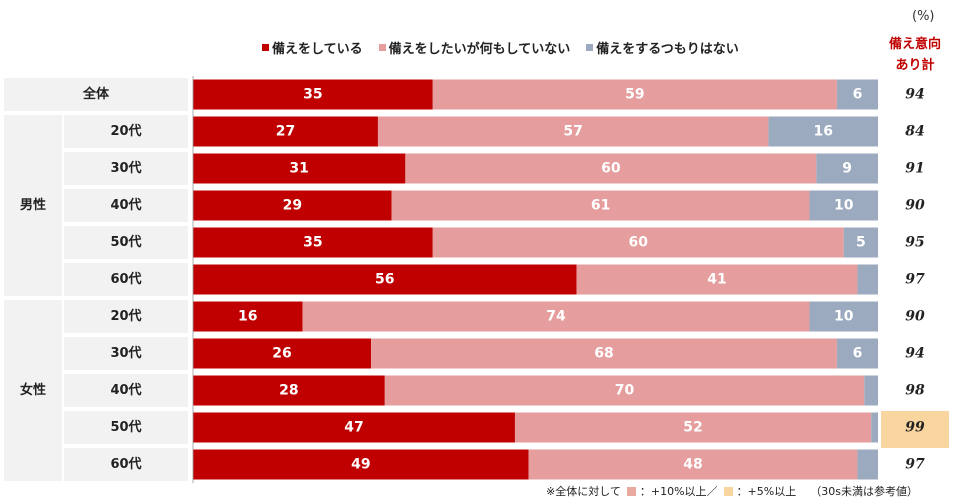  What do you see at coordinates (923, 16) in the screenshot?
I see `unit-label: (%)` at bounding box center [923, 16].